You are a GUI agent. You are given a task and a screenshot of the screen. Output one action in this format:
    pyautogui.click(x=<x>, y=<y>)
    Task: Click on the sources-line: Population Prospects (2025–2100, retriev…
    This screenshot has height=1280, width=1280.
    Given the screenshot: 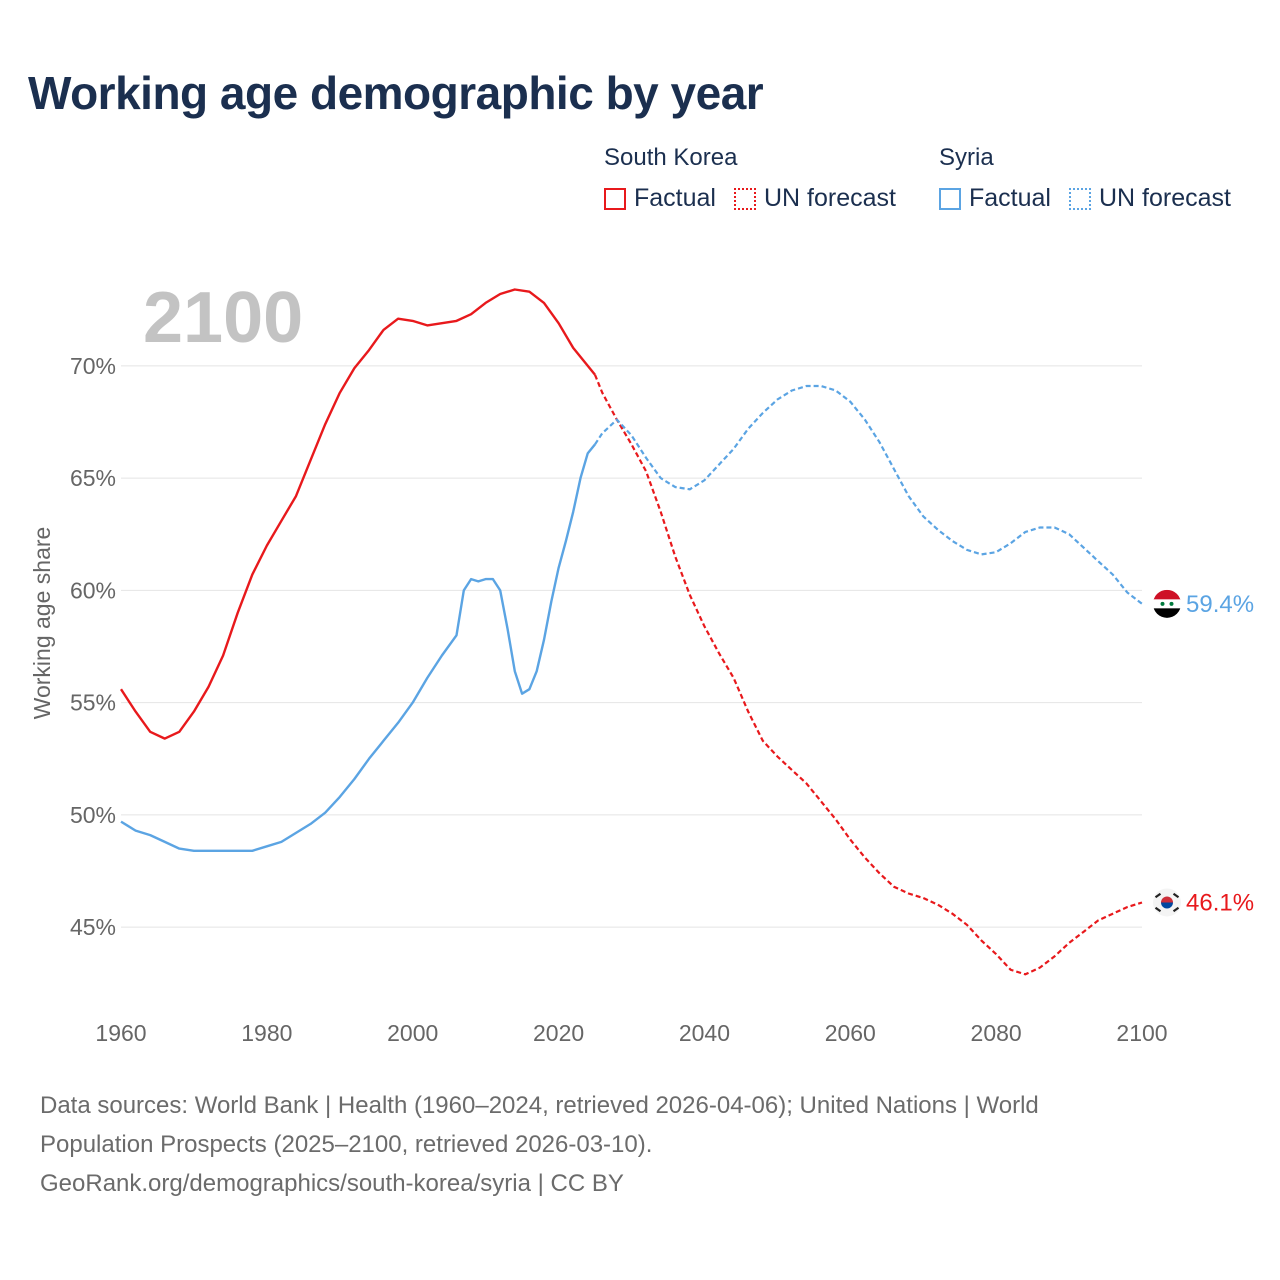 What is the action you would take?
    pyautogui.click(x=346, y=1144)
    